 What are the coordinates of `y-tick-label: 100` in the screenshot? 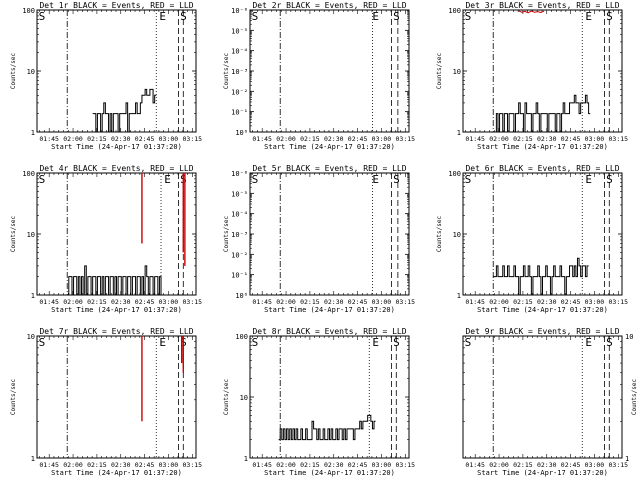 It's located at (241, 337).